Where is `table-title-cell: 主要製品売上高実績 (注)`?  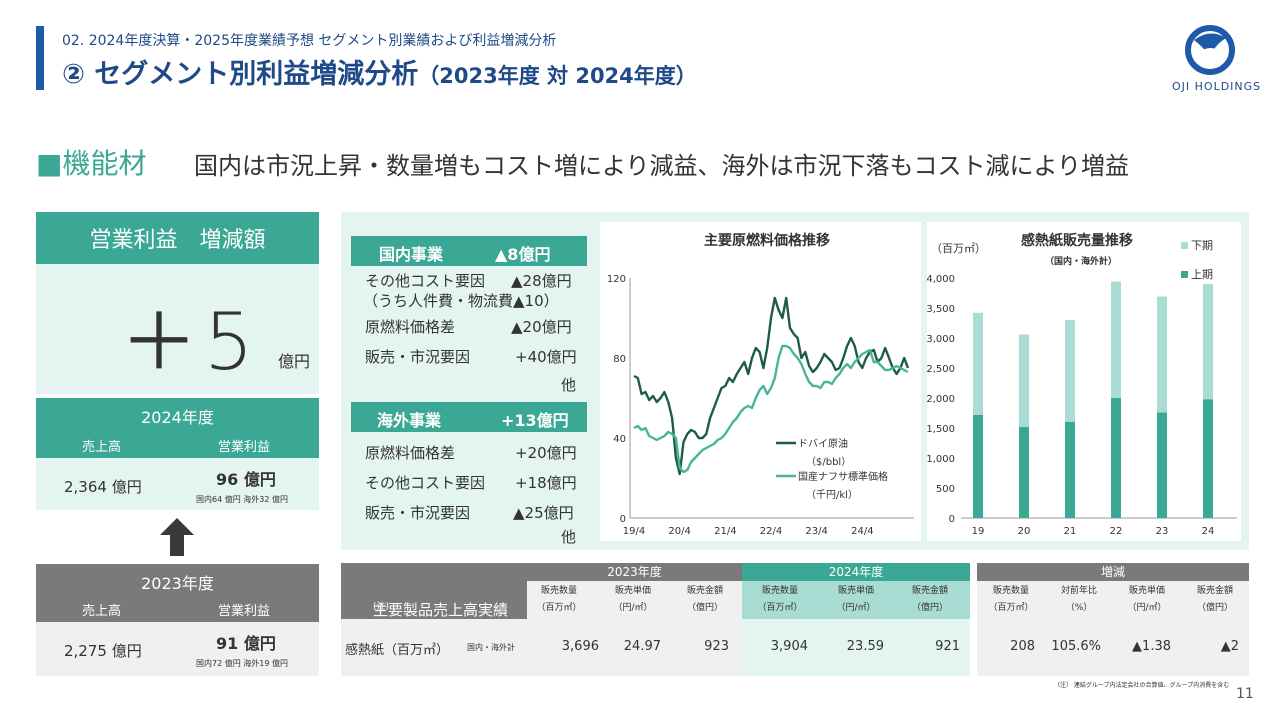
table-title-cell: 主要製品売上高実績 (注) is located at coordinates (434, 591).